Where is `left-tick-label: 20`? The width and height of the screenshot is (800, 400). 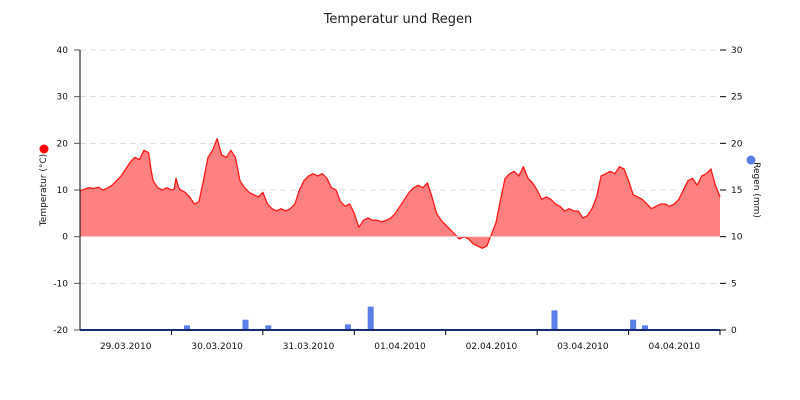 left-tick-label: 20 is located at coordinates (63, 144).